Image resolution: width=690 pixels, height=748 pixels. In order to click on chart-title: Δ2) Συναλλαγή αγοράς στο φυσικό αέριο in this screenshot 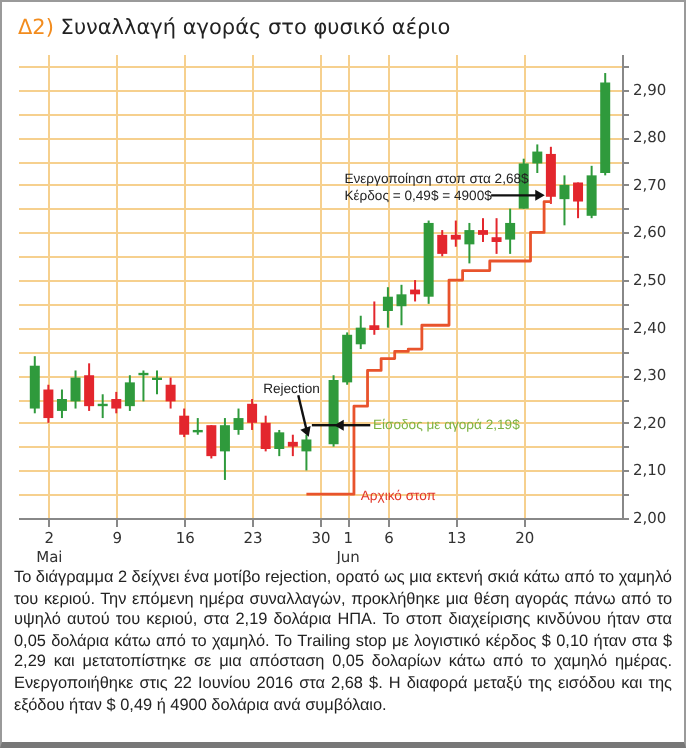, I will do `click(234, 29)`.